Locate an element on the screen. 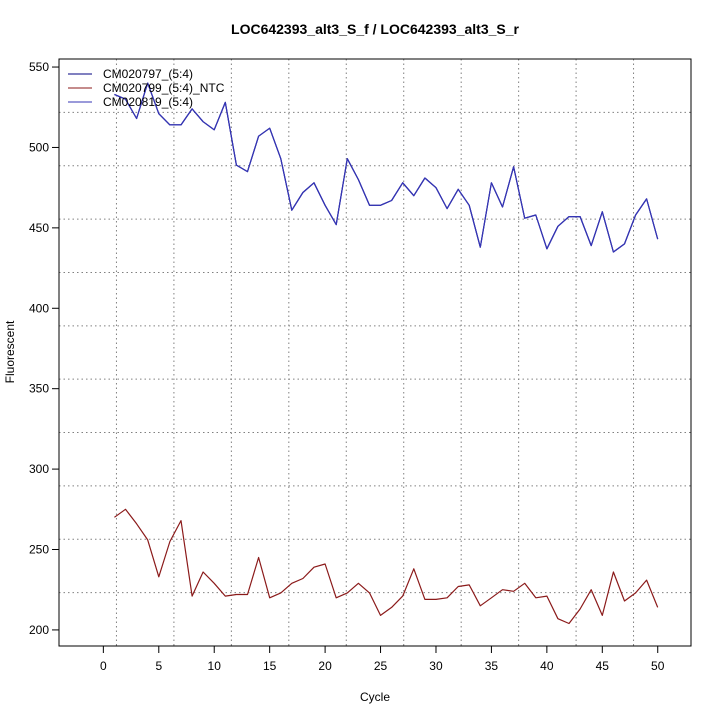 The image size is (720, 720). y-tick-label: 550 is located at coordinates (39, 67).